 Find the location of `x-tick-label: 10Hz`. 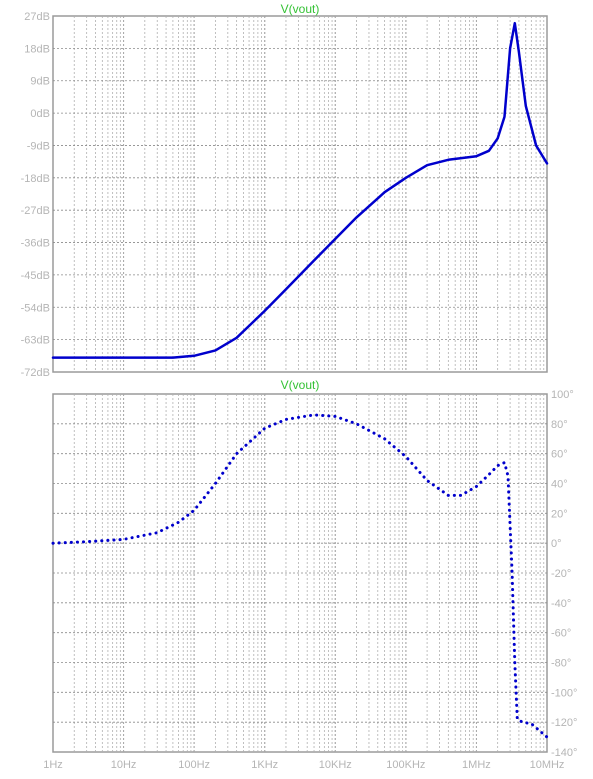

x-tick-label: 10Hz is located at coordinates (124, 765).